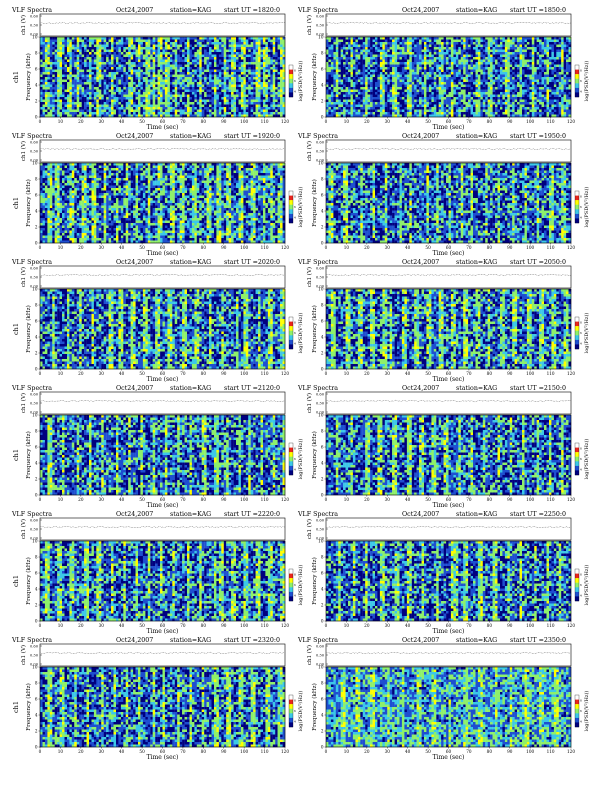 This screenshot has height=796, width=612. What do you see at coordinates (162, 529) in the screenshot?
I see `ch1-strip` at bounding box center [162, 529].